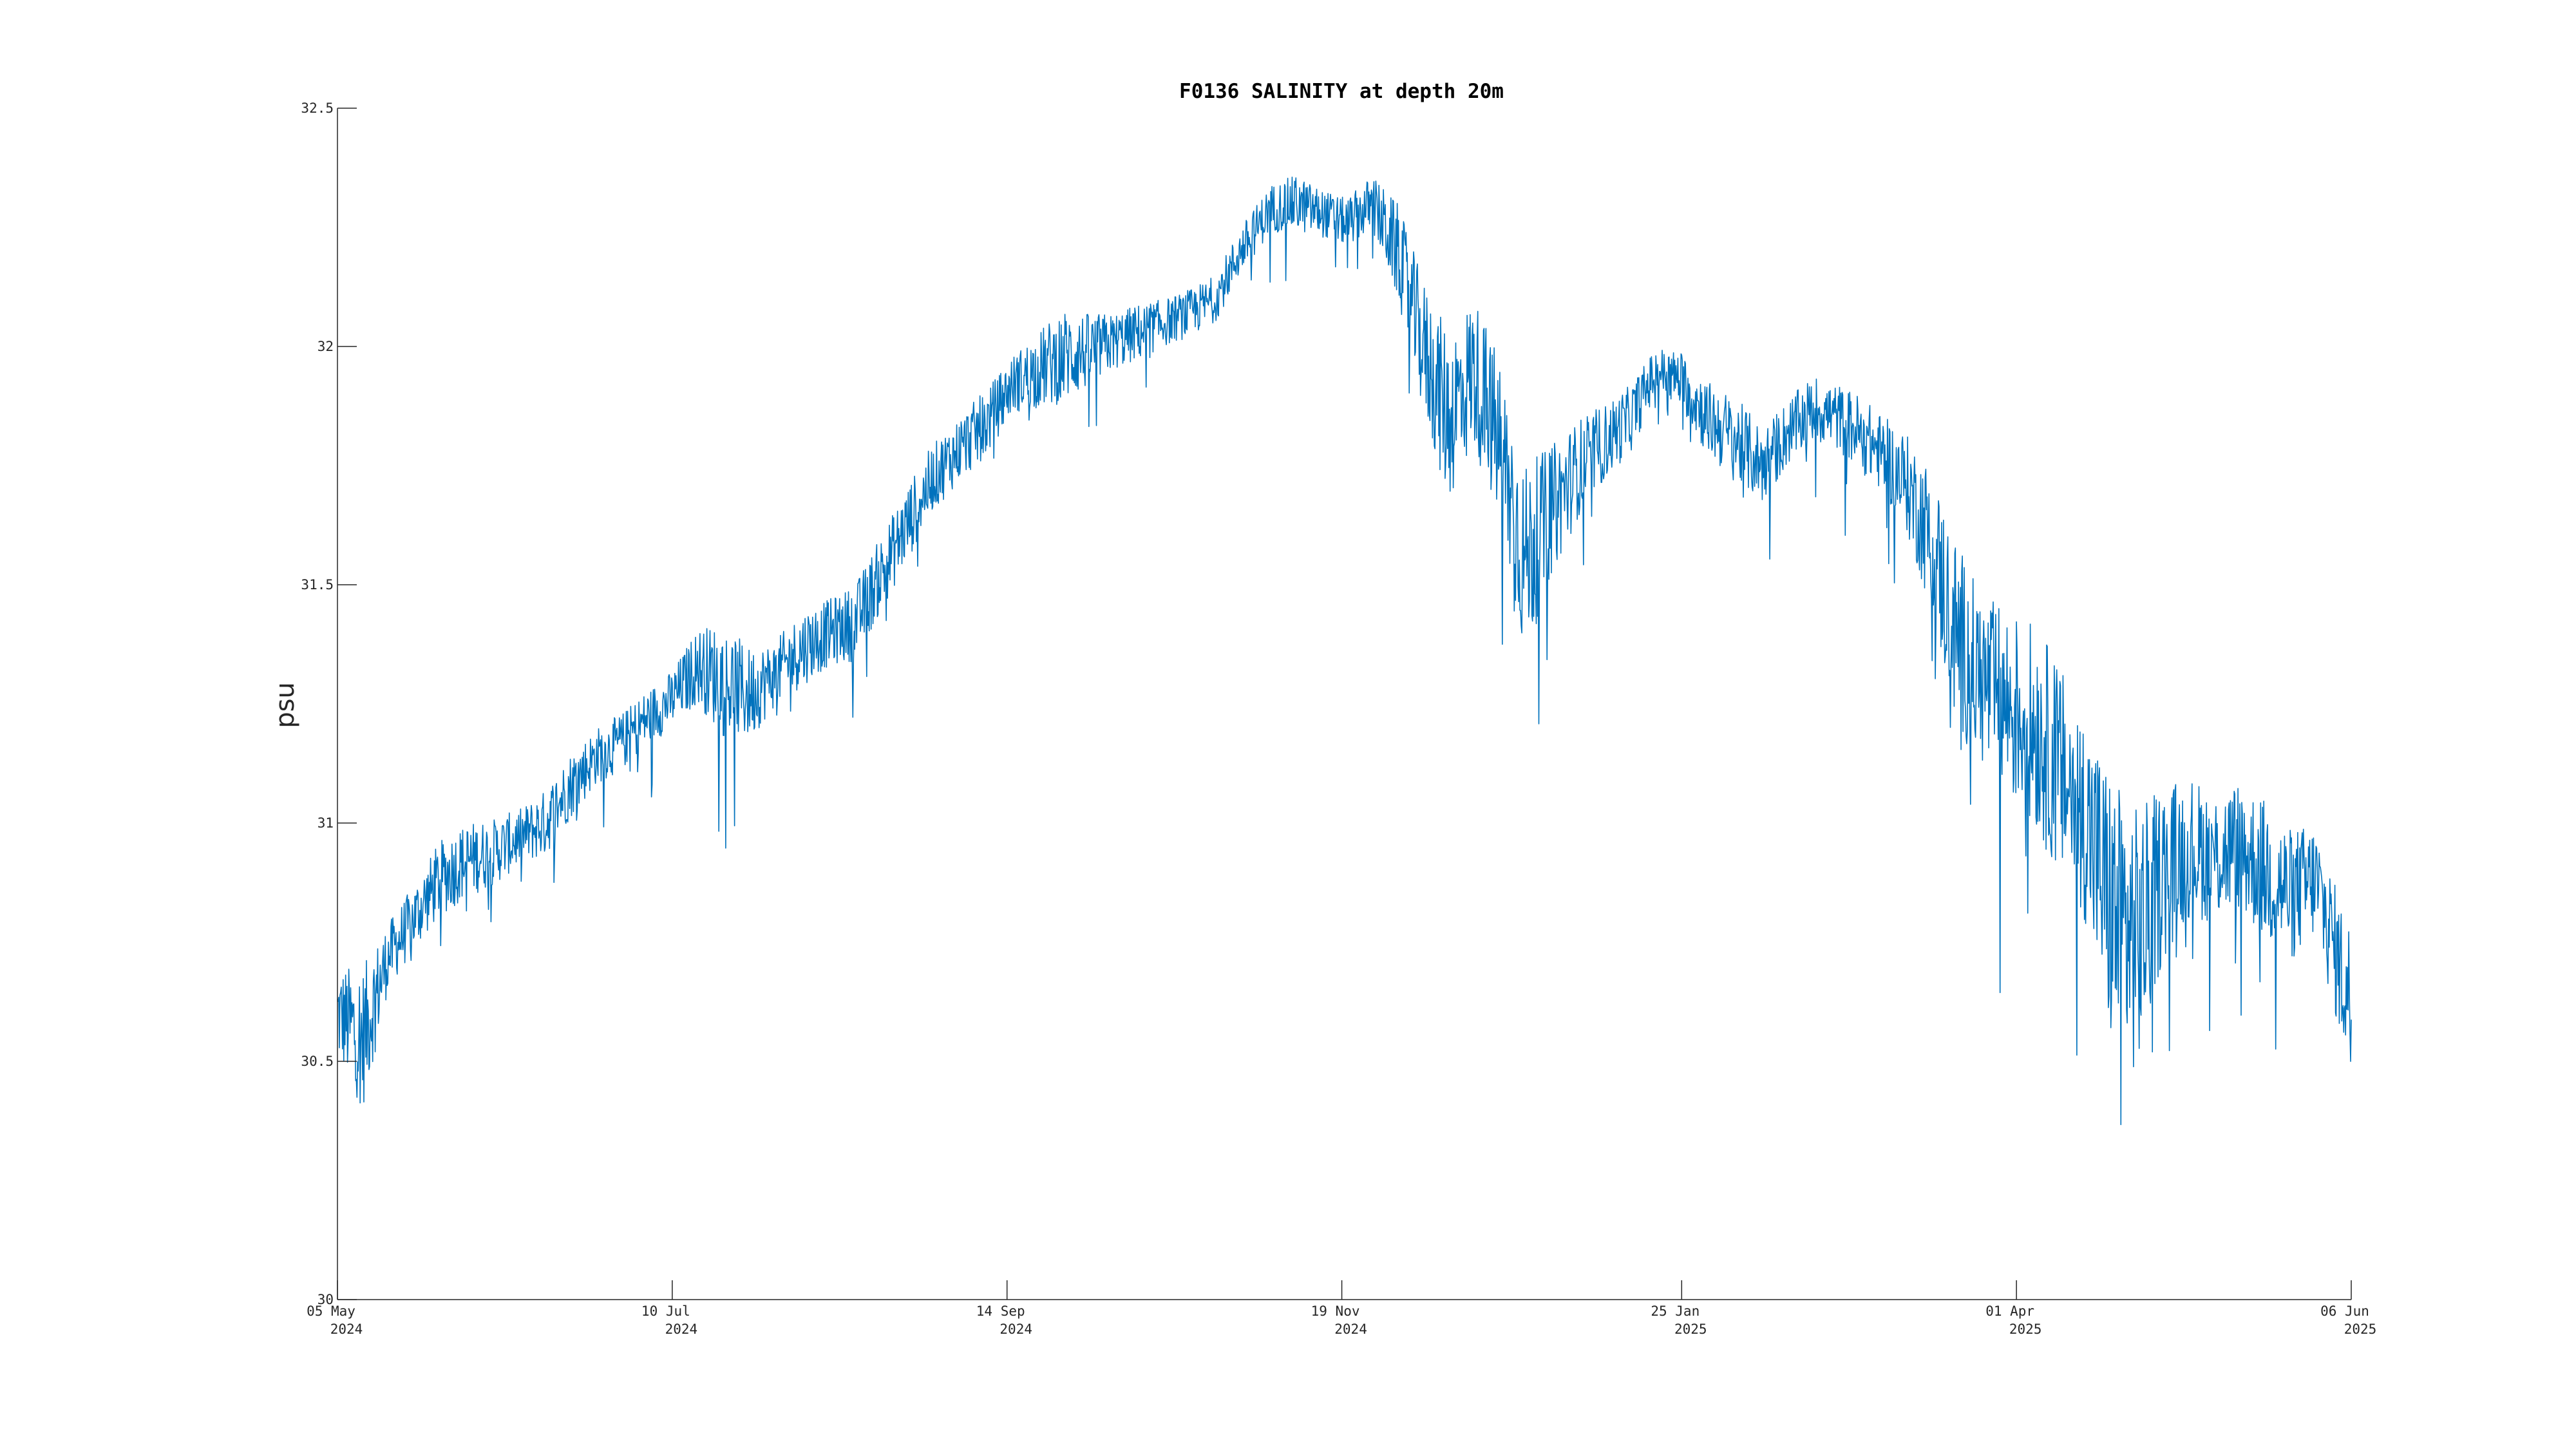  I want to click on x-tick-label: 01 Apr, so click(2010, 1311).